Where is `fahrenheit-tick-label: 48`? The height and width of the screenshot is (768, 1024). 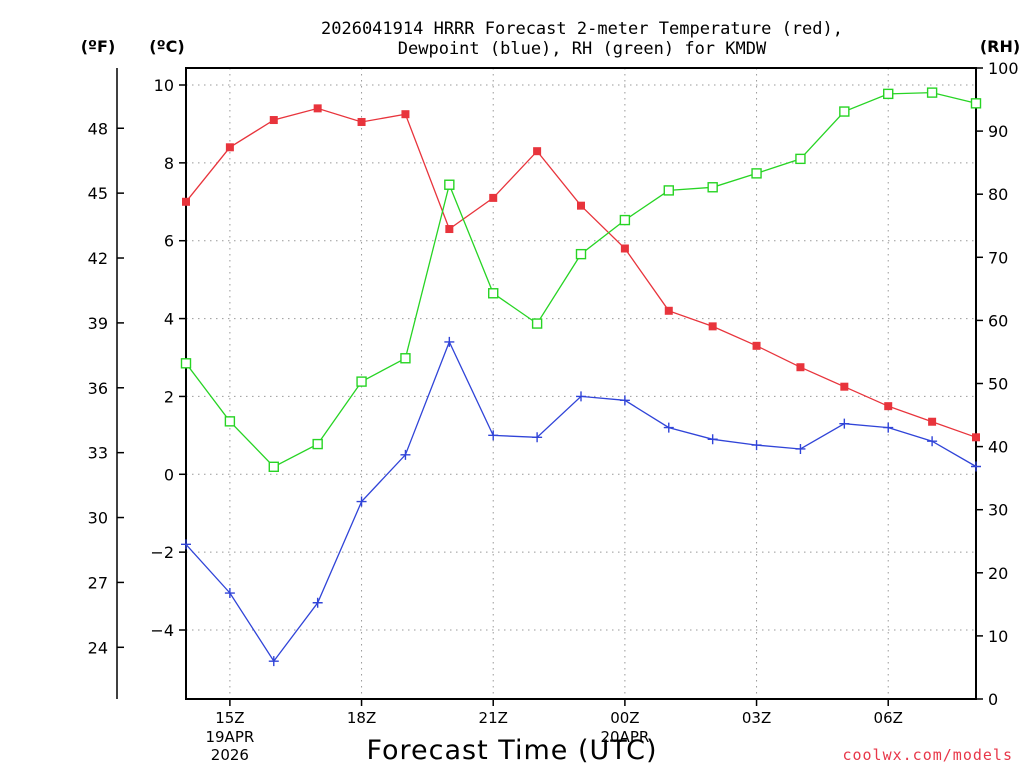 fahrenheit-tick-label: 48 is located at coordinates (98, 128).